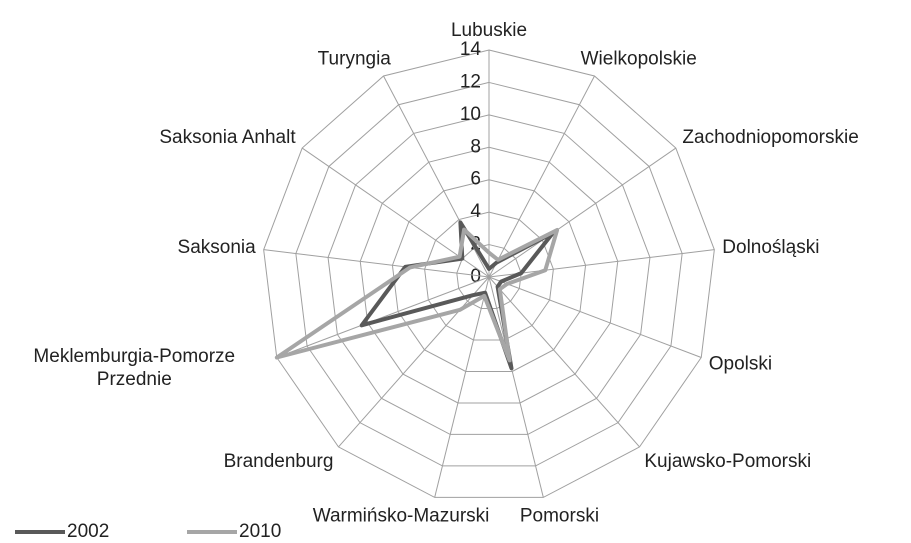  Describe the element at coordinates (88, 531) in the screenshot. I see `legend-label: 2002` at that location.